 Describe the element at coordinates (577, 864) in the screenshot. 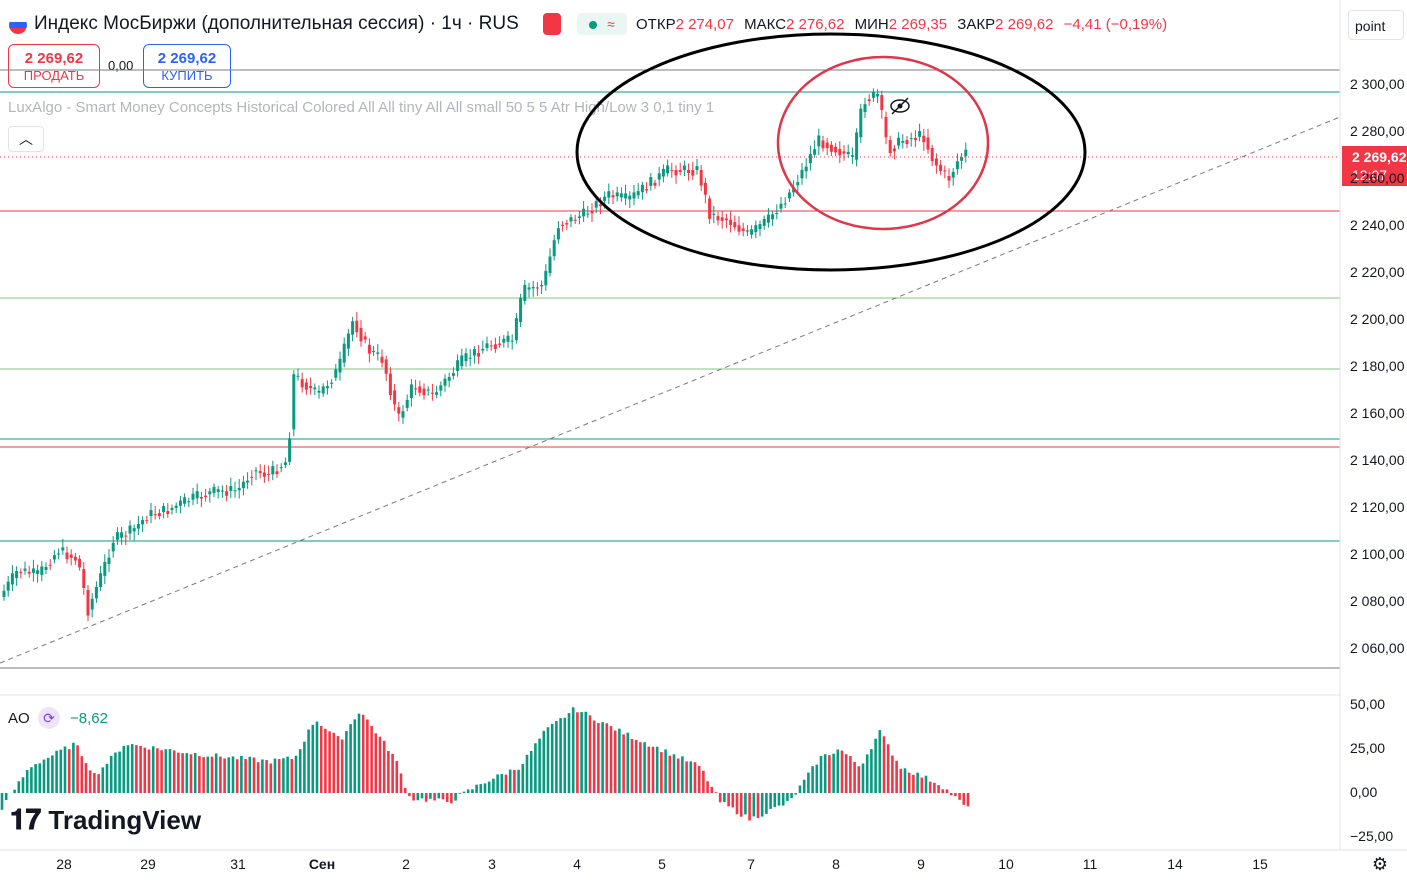

I see `time-tick-label: 4` at that location.